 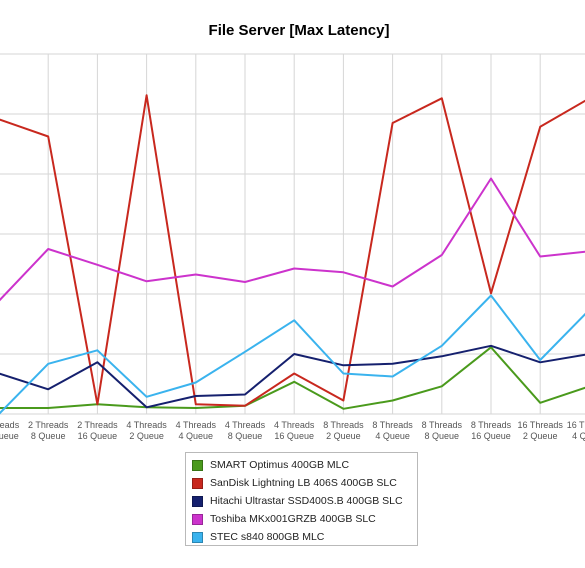 I want to click on x-tick-label: 4 Threads 8 Queue, so click(x=245, y=430).